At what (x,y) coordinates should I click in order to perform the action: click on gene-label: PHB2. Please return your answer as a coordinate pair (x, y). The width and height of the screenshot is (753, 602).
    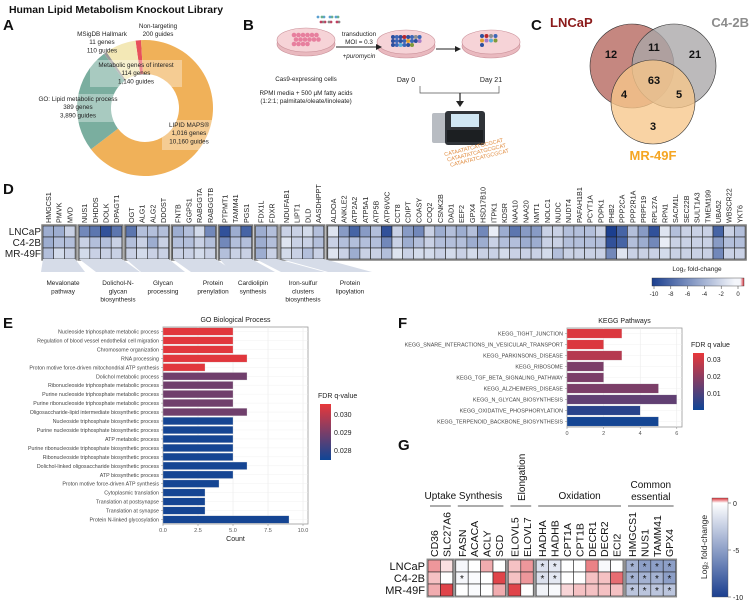
    Looking at the image, I should click on (611, 213).